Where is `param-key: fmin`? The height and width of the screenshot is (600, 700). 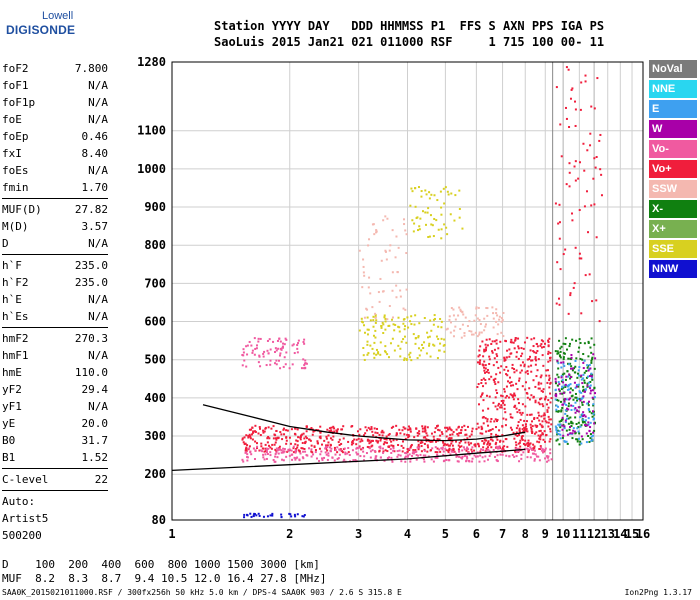
param-key: fmin is located at coordinates (15, 187).